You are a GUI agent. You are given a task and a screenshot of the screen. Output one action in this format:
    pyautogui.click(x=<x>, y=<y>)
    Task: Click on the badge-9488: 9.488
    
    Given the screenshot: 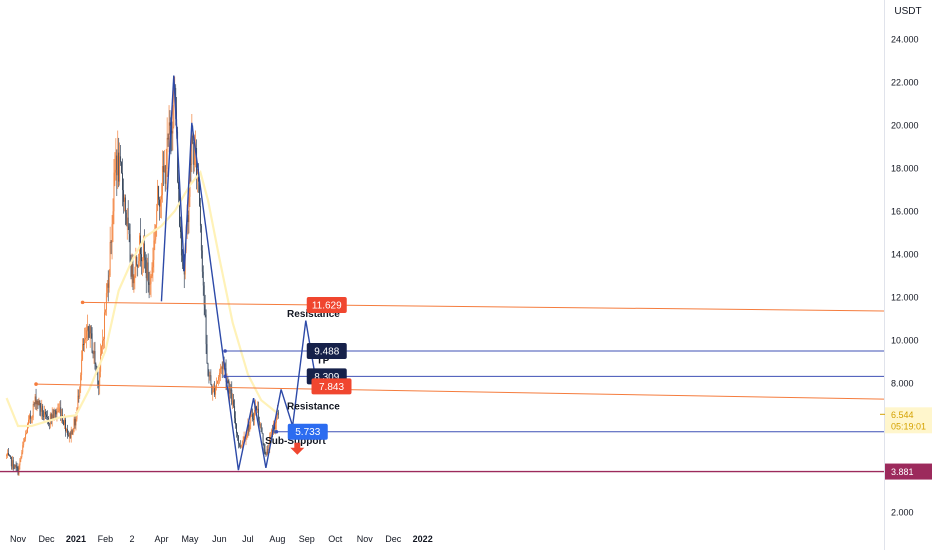 What is the action you would take?
    pyautogui.click(x=326, y=351)
    